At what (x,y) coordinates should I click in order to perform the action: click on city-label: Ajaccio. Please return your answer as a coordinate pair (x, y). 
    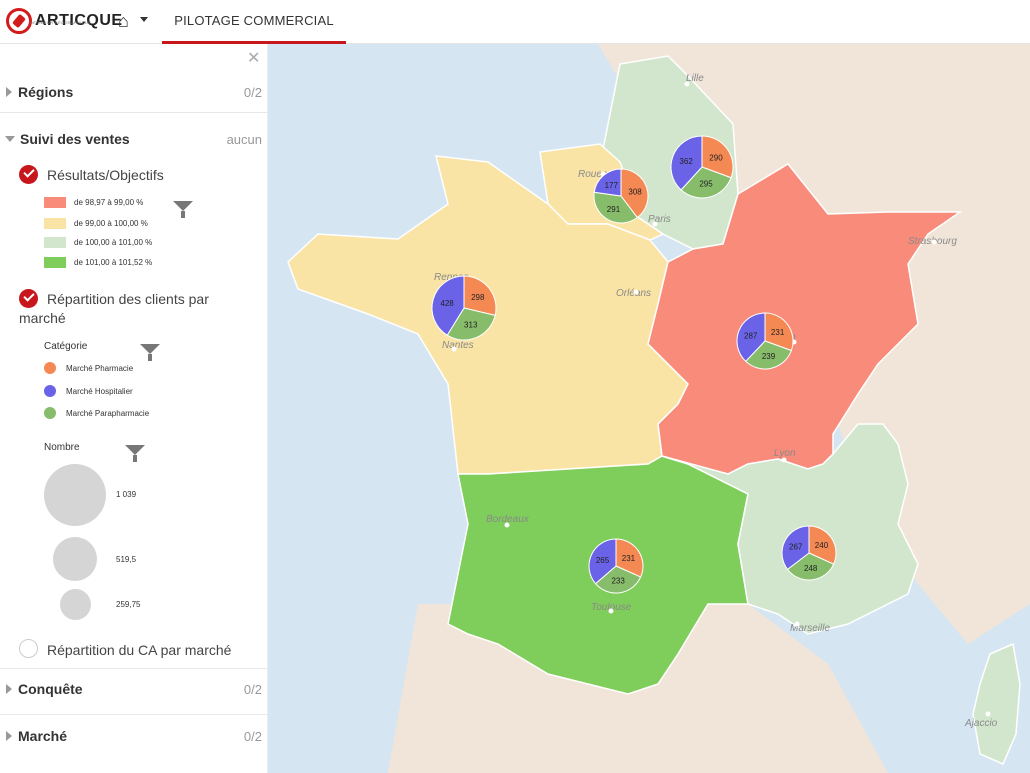
    Looking at the image, I should click on (981, 723).